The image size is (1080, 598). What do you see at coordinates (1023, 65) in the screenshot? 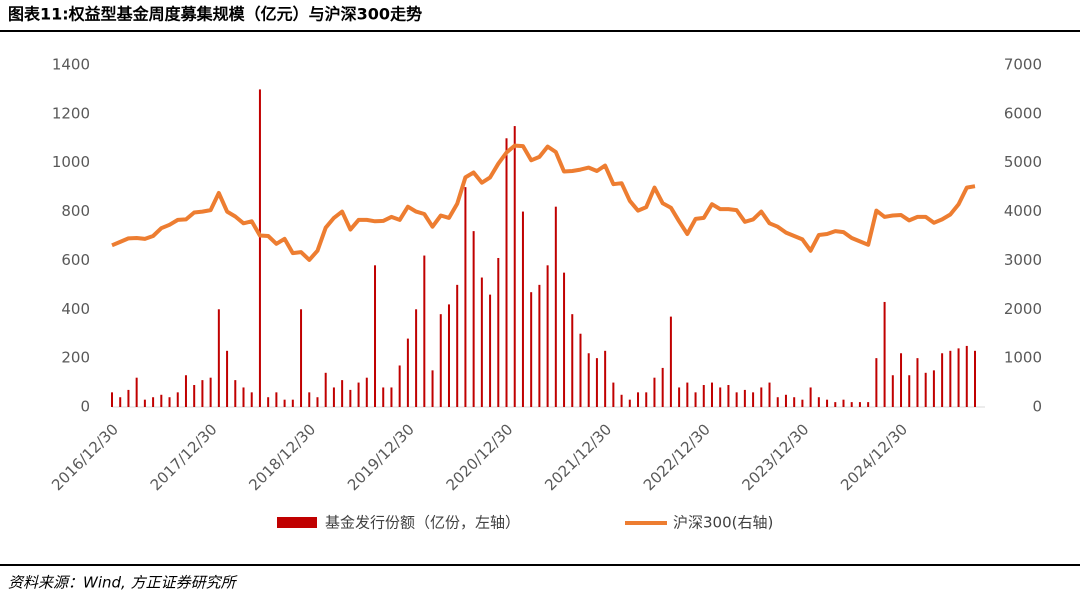
I see `y2-tick-label: 7000` at bounding box center [1023, 65].